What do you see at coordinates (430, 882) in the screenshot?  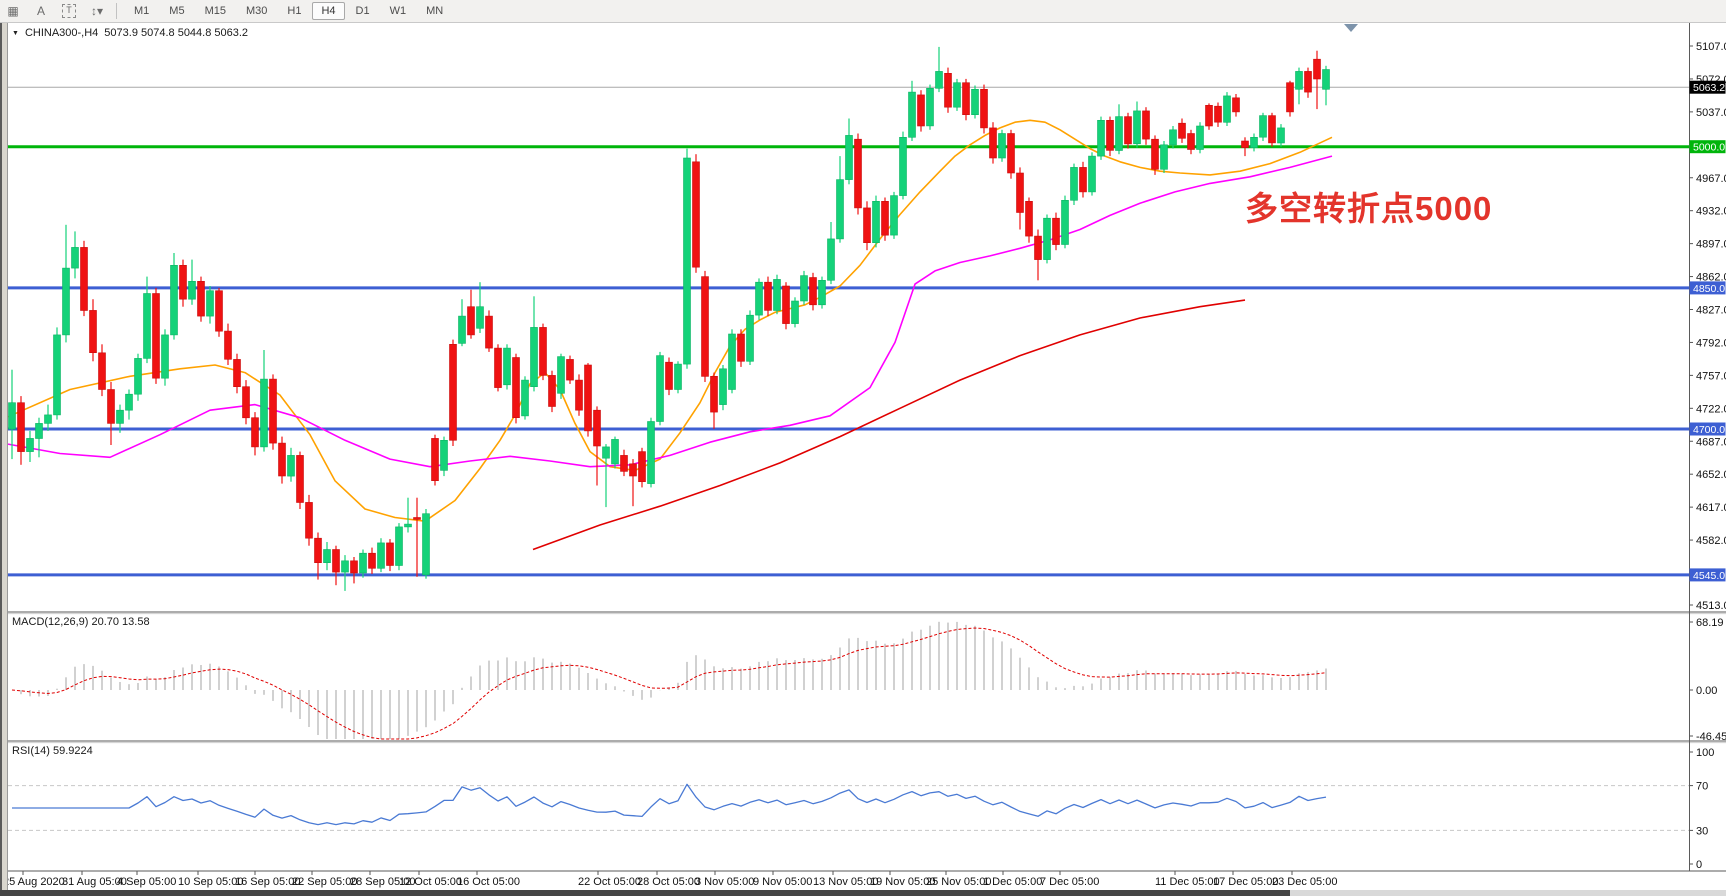 I see `svg-text: 12 Oct 05:00` at bounding box center [430, 882].